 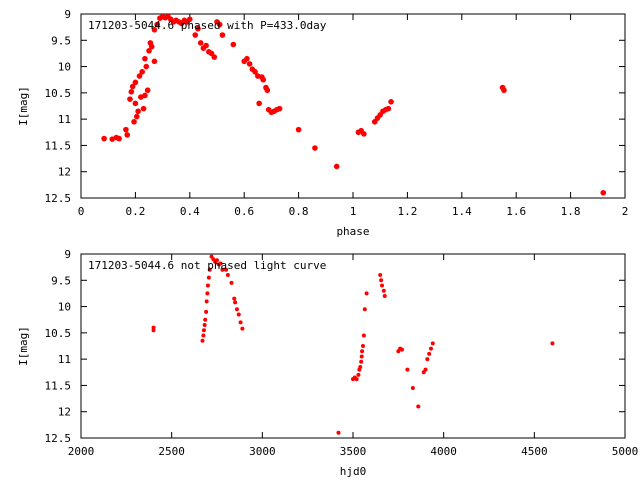 What do you see at coordinates (67, 14) in the screenshot?
I see `phased-y-tick-label: 9` at bounding box center [67, 14].